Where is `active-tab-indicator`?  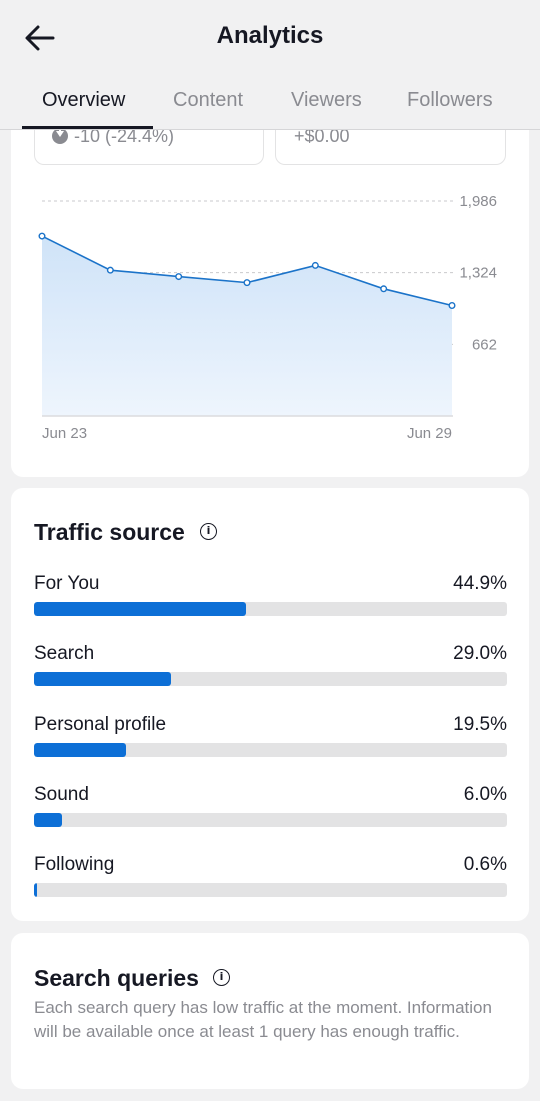
active-tab-indicator is located at coordinates (87, 127).